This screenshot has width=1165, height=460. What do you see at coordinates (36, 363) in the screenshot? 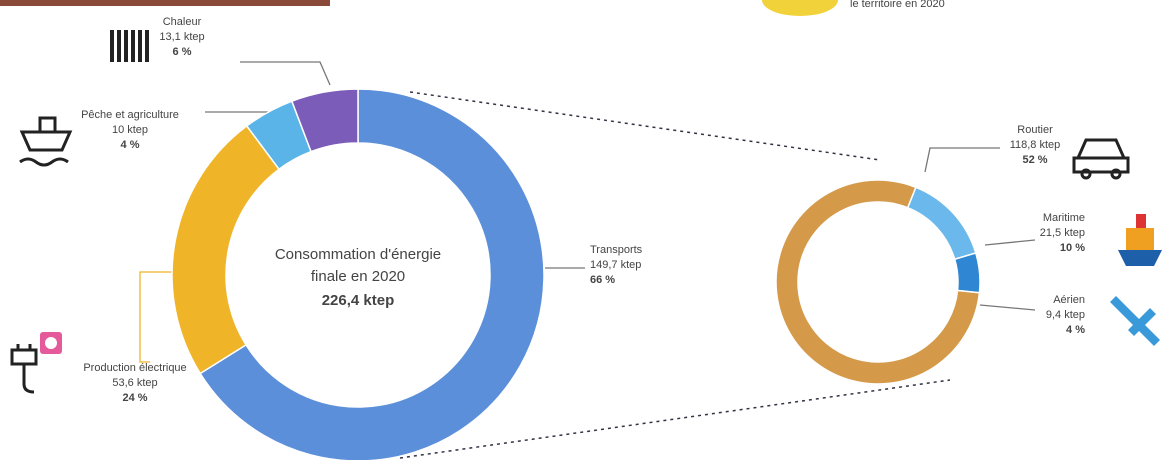
I see `plug-icon` at bounding box center [36, 363].